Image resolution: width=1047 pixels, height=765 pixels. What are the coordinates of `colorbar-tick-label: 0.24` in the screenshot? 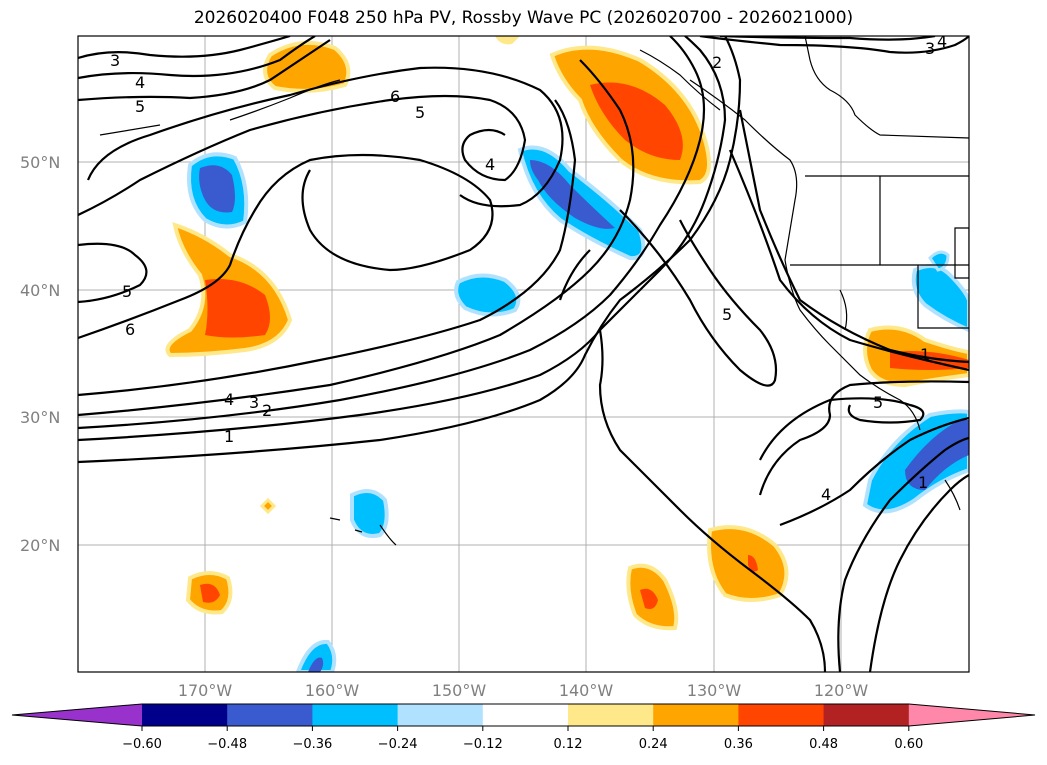 It's located at (653, 744).